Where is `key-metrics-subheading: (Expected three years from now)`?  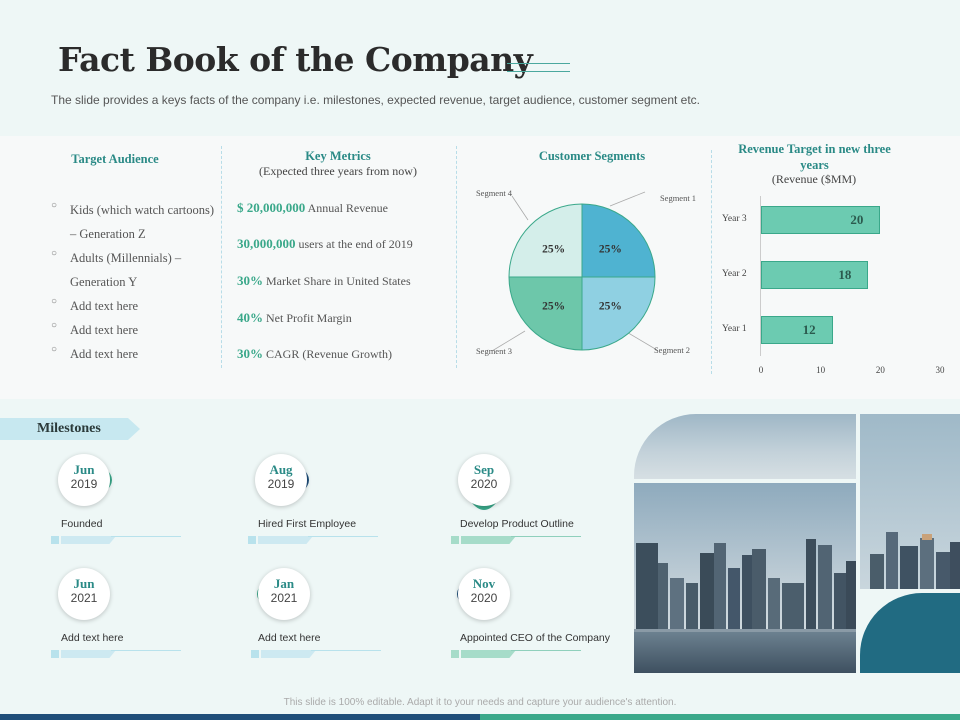
key-metrics-subheading: (Expected three years from now) is located at coordinates (338, 171).